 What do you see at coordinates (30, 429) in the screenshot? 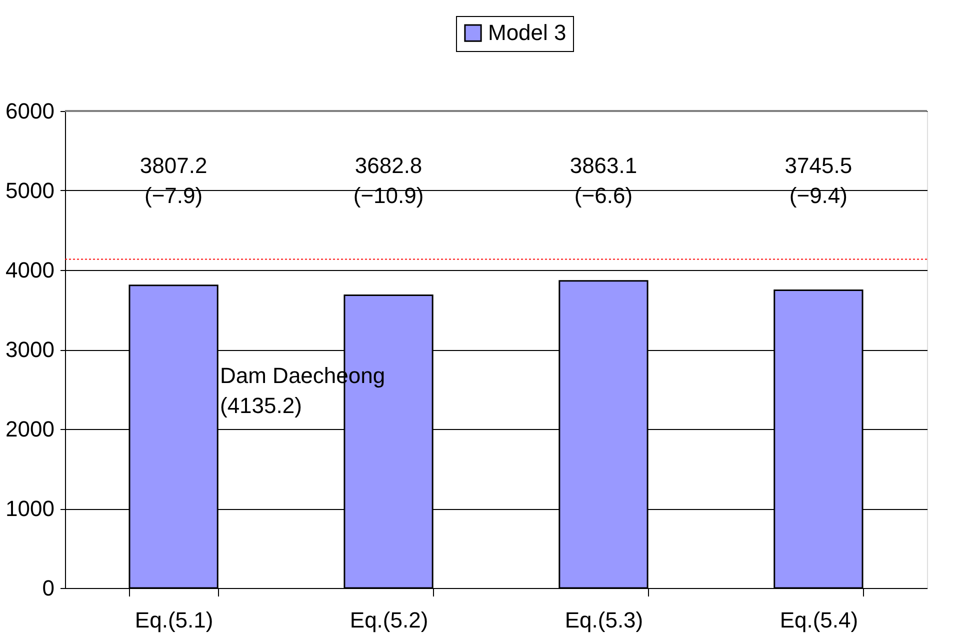
I see `y-tick-label: 2000` at bounding box center [30, 429].